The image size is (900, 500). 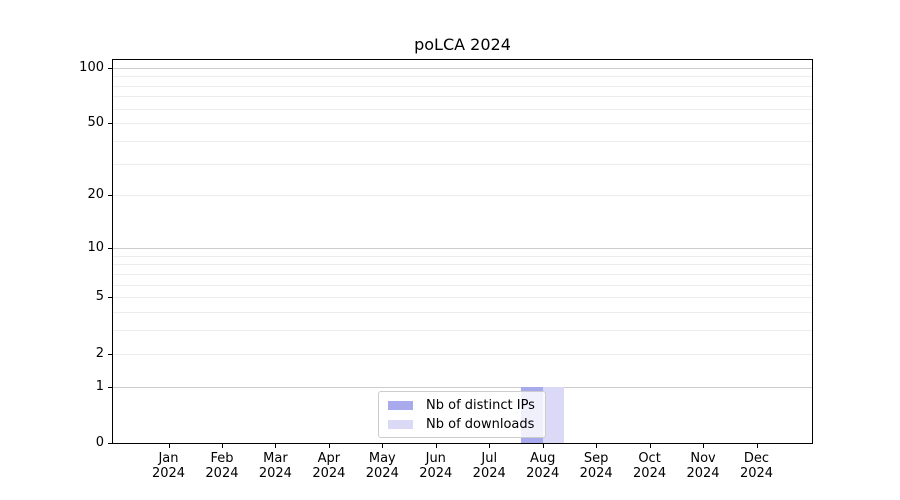 I want to click on x-tick-label: Feb 2024, so click(x=222, y=466).